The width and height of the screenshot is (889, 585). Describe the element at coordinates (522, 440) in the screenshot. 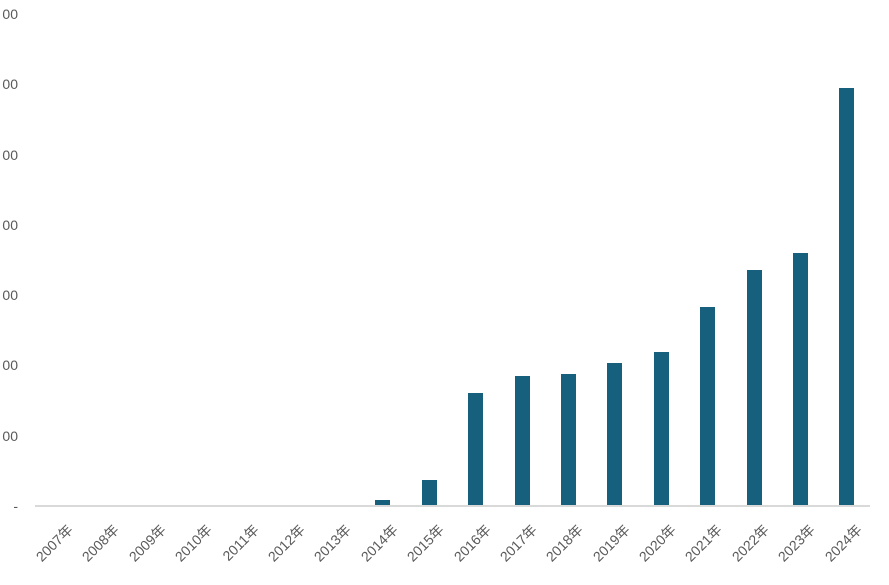

I see `bar-2017年` at that location.